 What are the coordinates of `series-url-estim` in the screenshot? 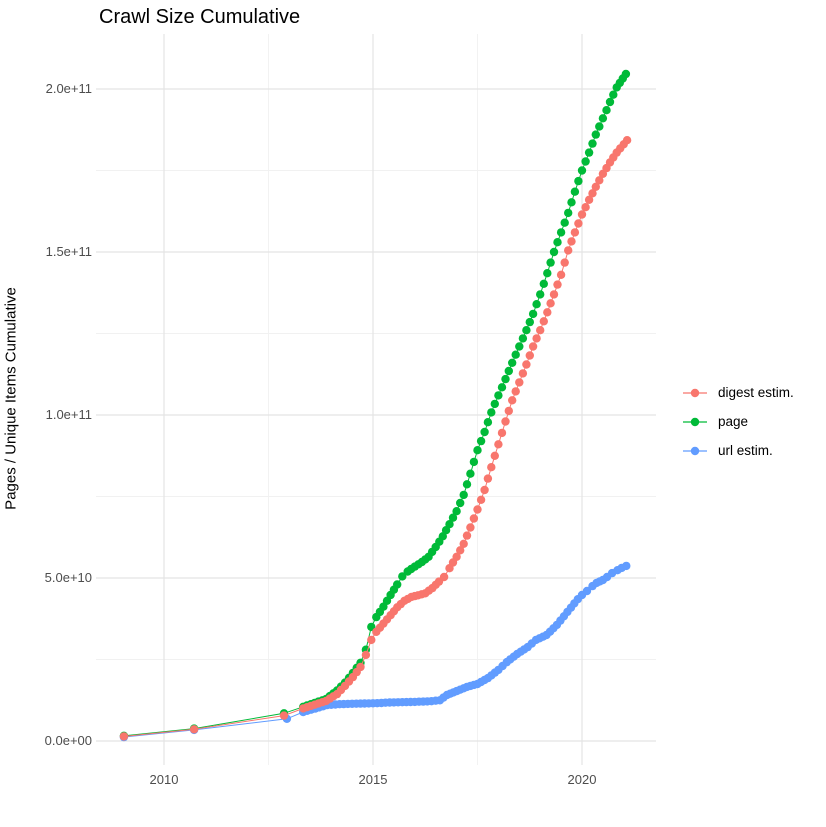 It's located at (375, 651).